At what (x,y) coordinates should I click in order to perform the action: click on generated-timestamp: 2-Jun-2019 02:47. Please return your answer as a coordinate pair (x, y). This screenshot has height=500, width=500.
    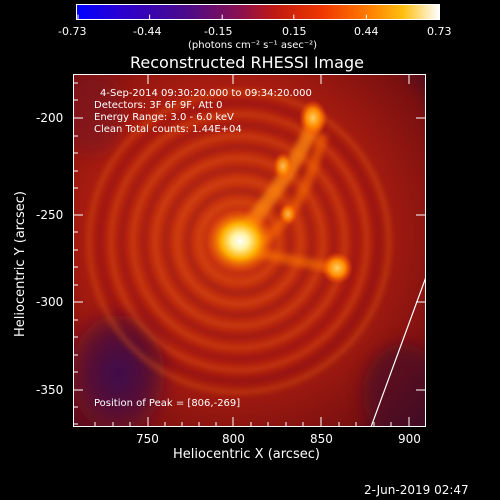
    Looking at the image, I should click on (416, 490).